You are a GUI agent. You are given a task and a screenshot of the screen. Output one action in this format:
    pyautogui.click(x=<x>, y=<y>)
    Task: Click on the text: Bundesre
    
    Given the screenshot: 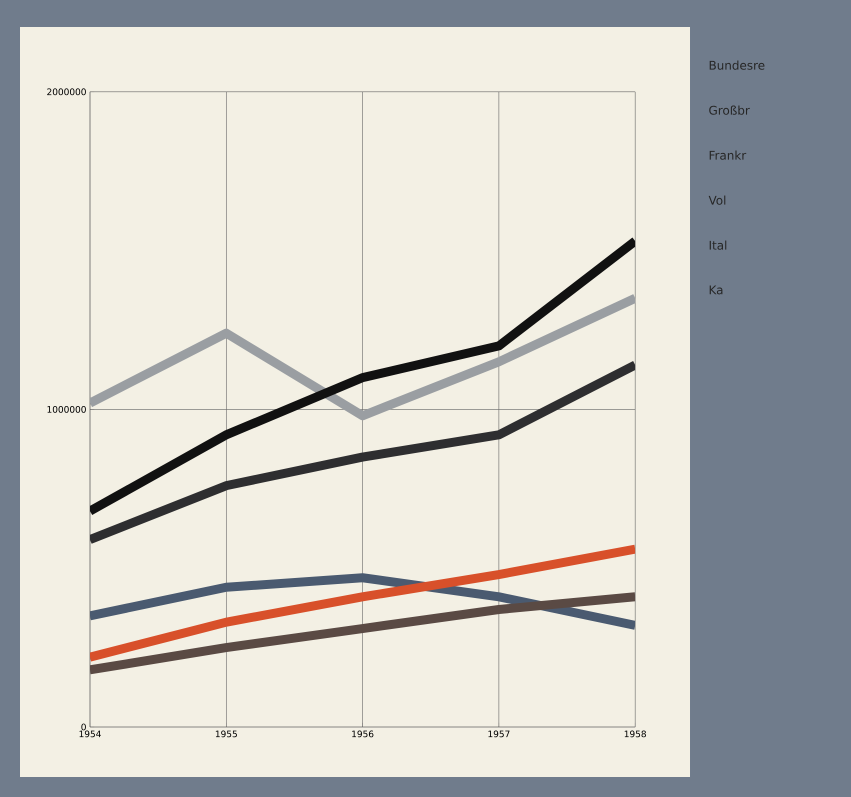 What is the action you would take?
    pyautogui.click(x=737, y=65)
    